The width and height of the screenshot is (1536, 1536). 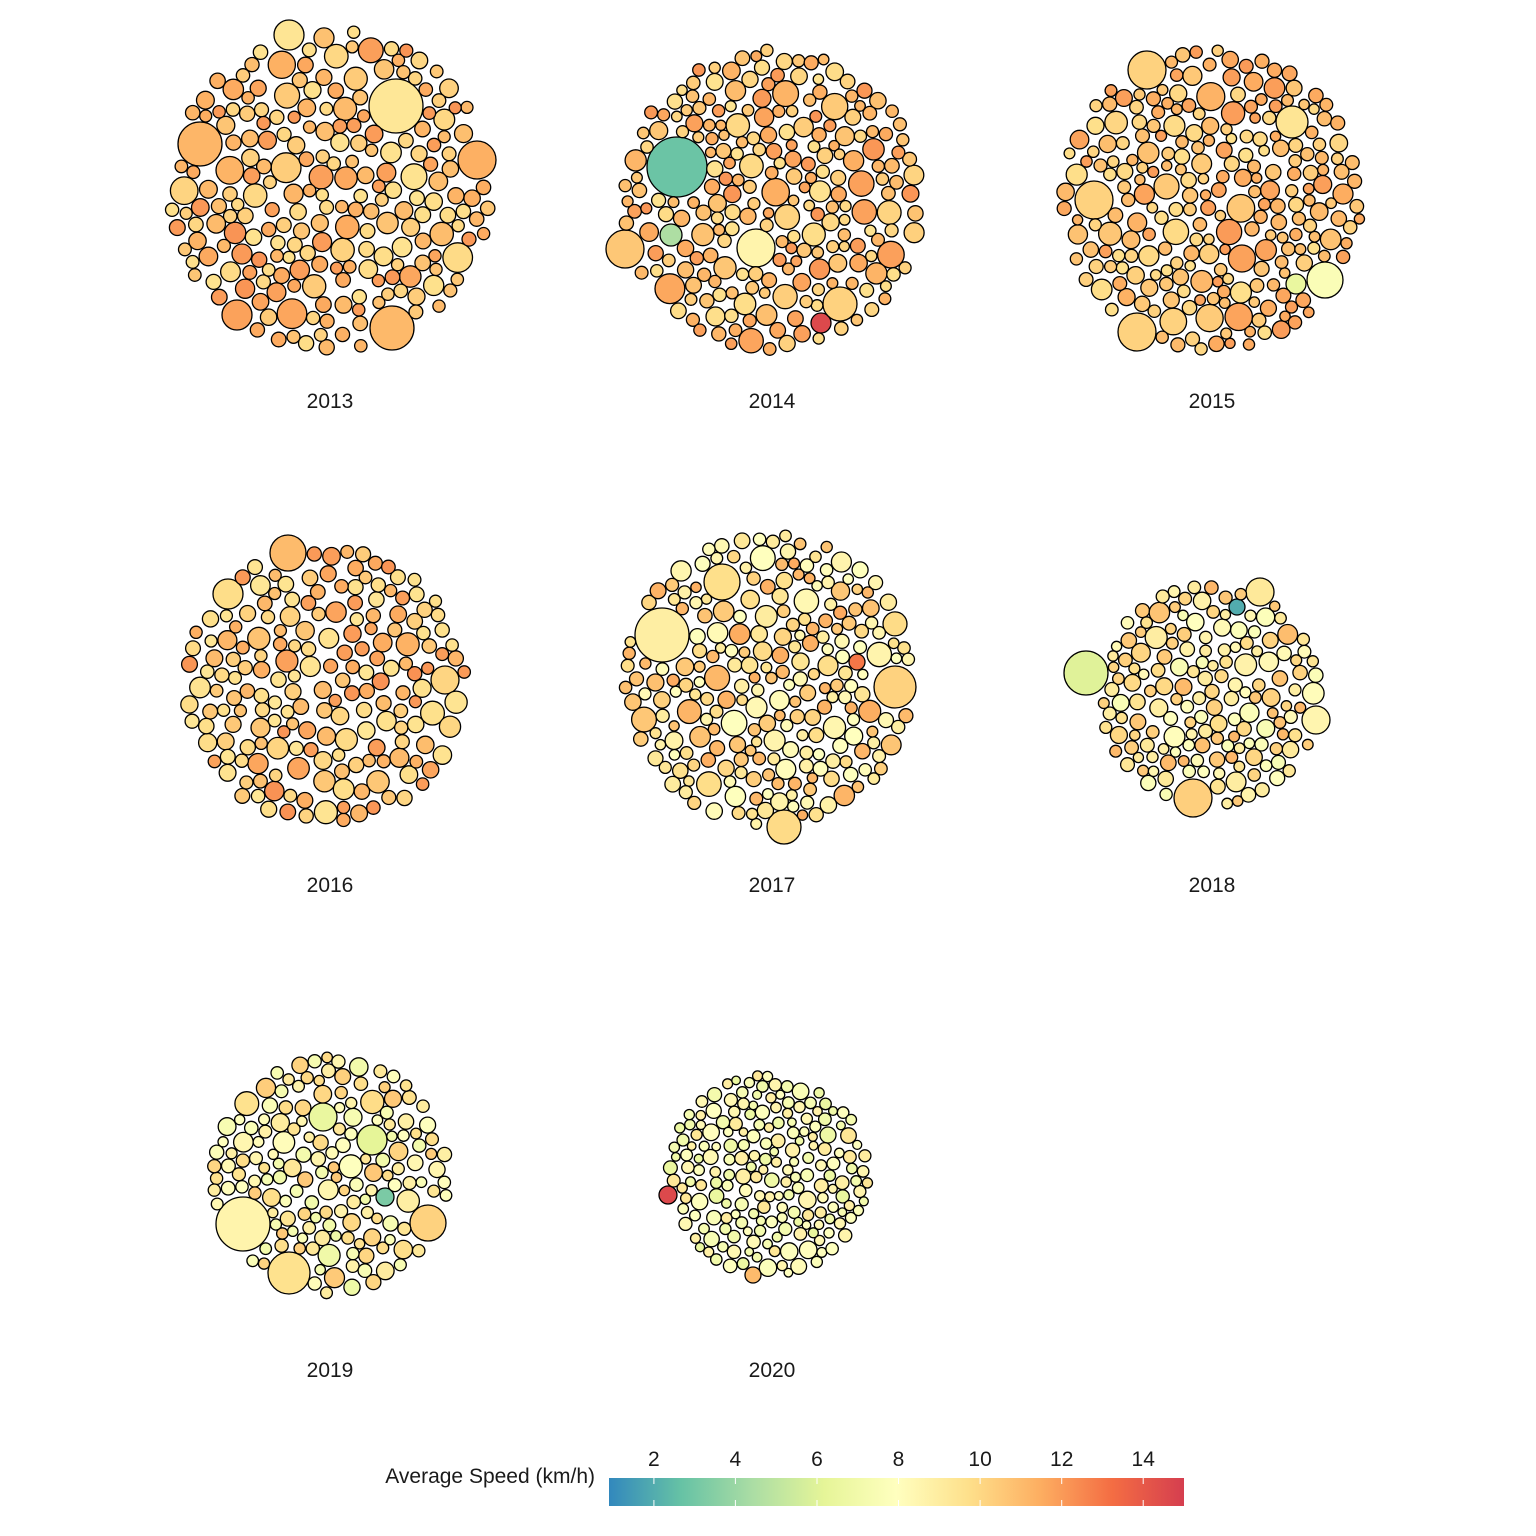 I want to click on legend-tick-label: 6, so click(x=817, y=1459).